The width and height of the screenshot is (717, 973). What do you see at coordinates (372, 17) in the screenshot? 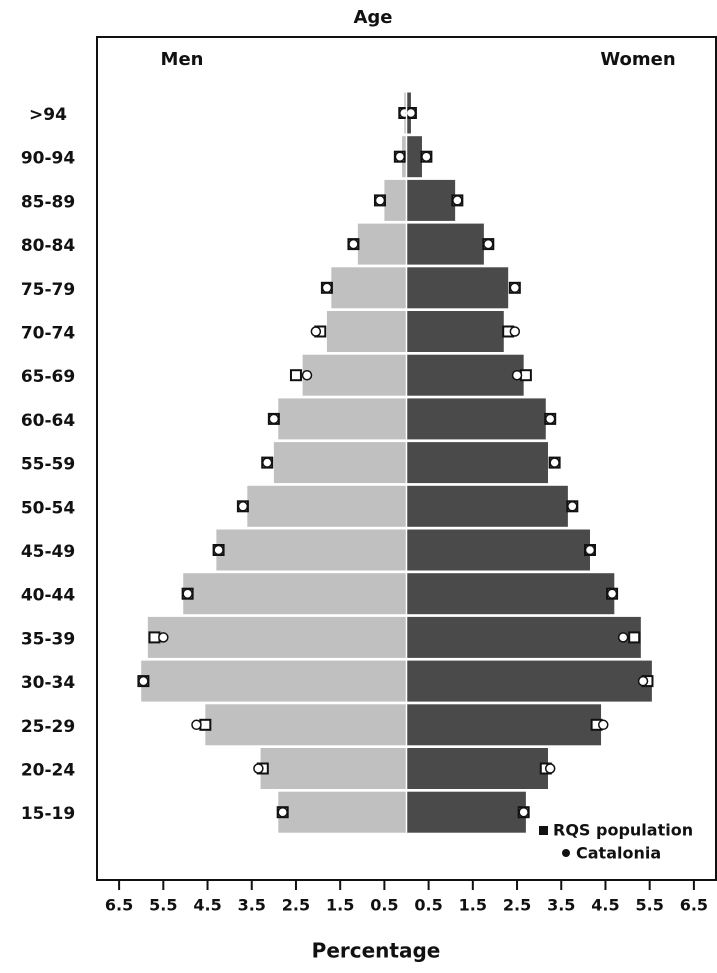
I see `chart-title: Age` at bounding box center [372, 17].